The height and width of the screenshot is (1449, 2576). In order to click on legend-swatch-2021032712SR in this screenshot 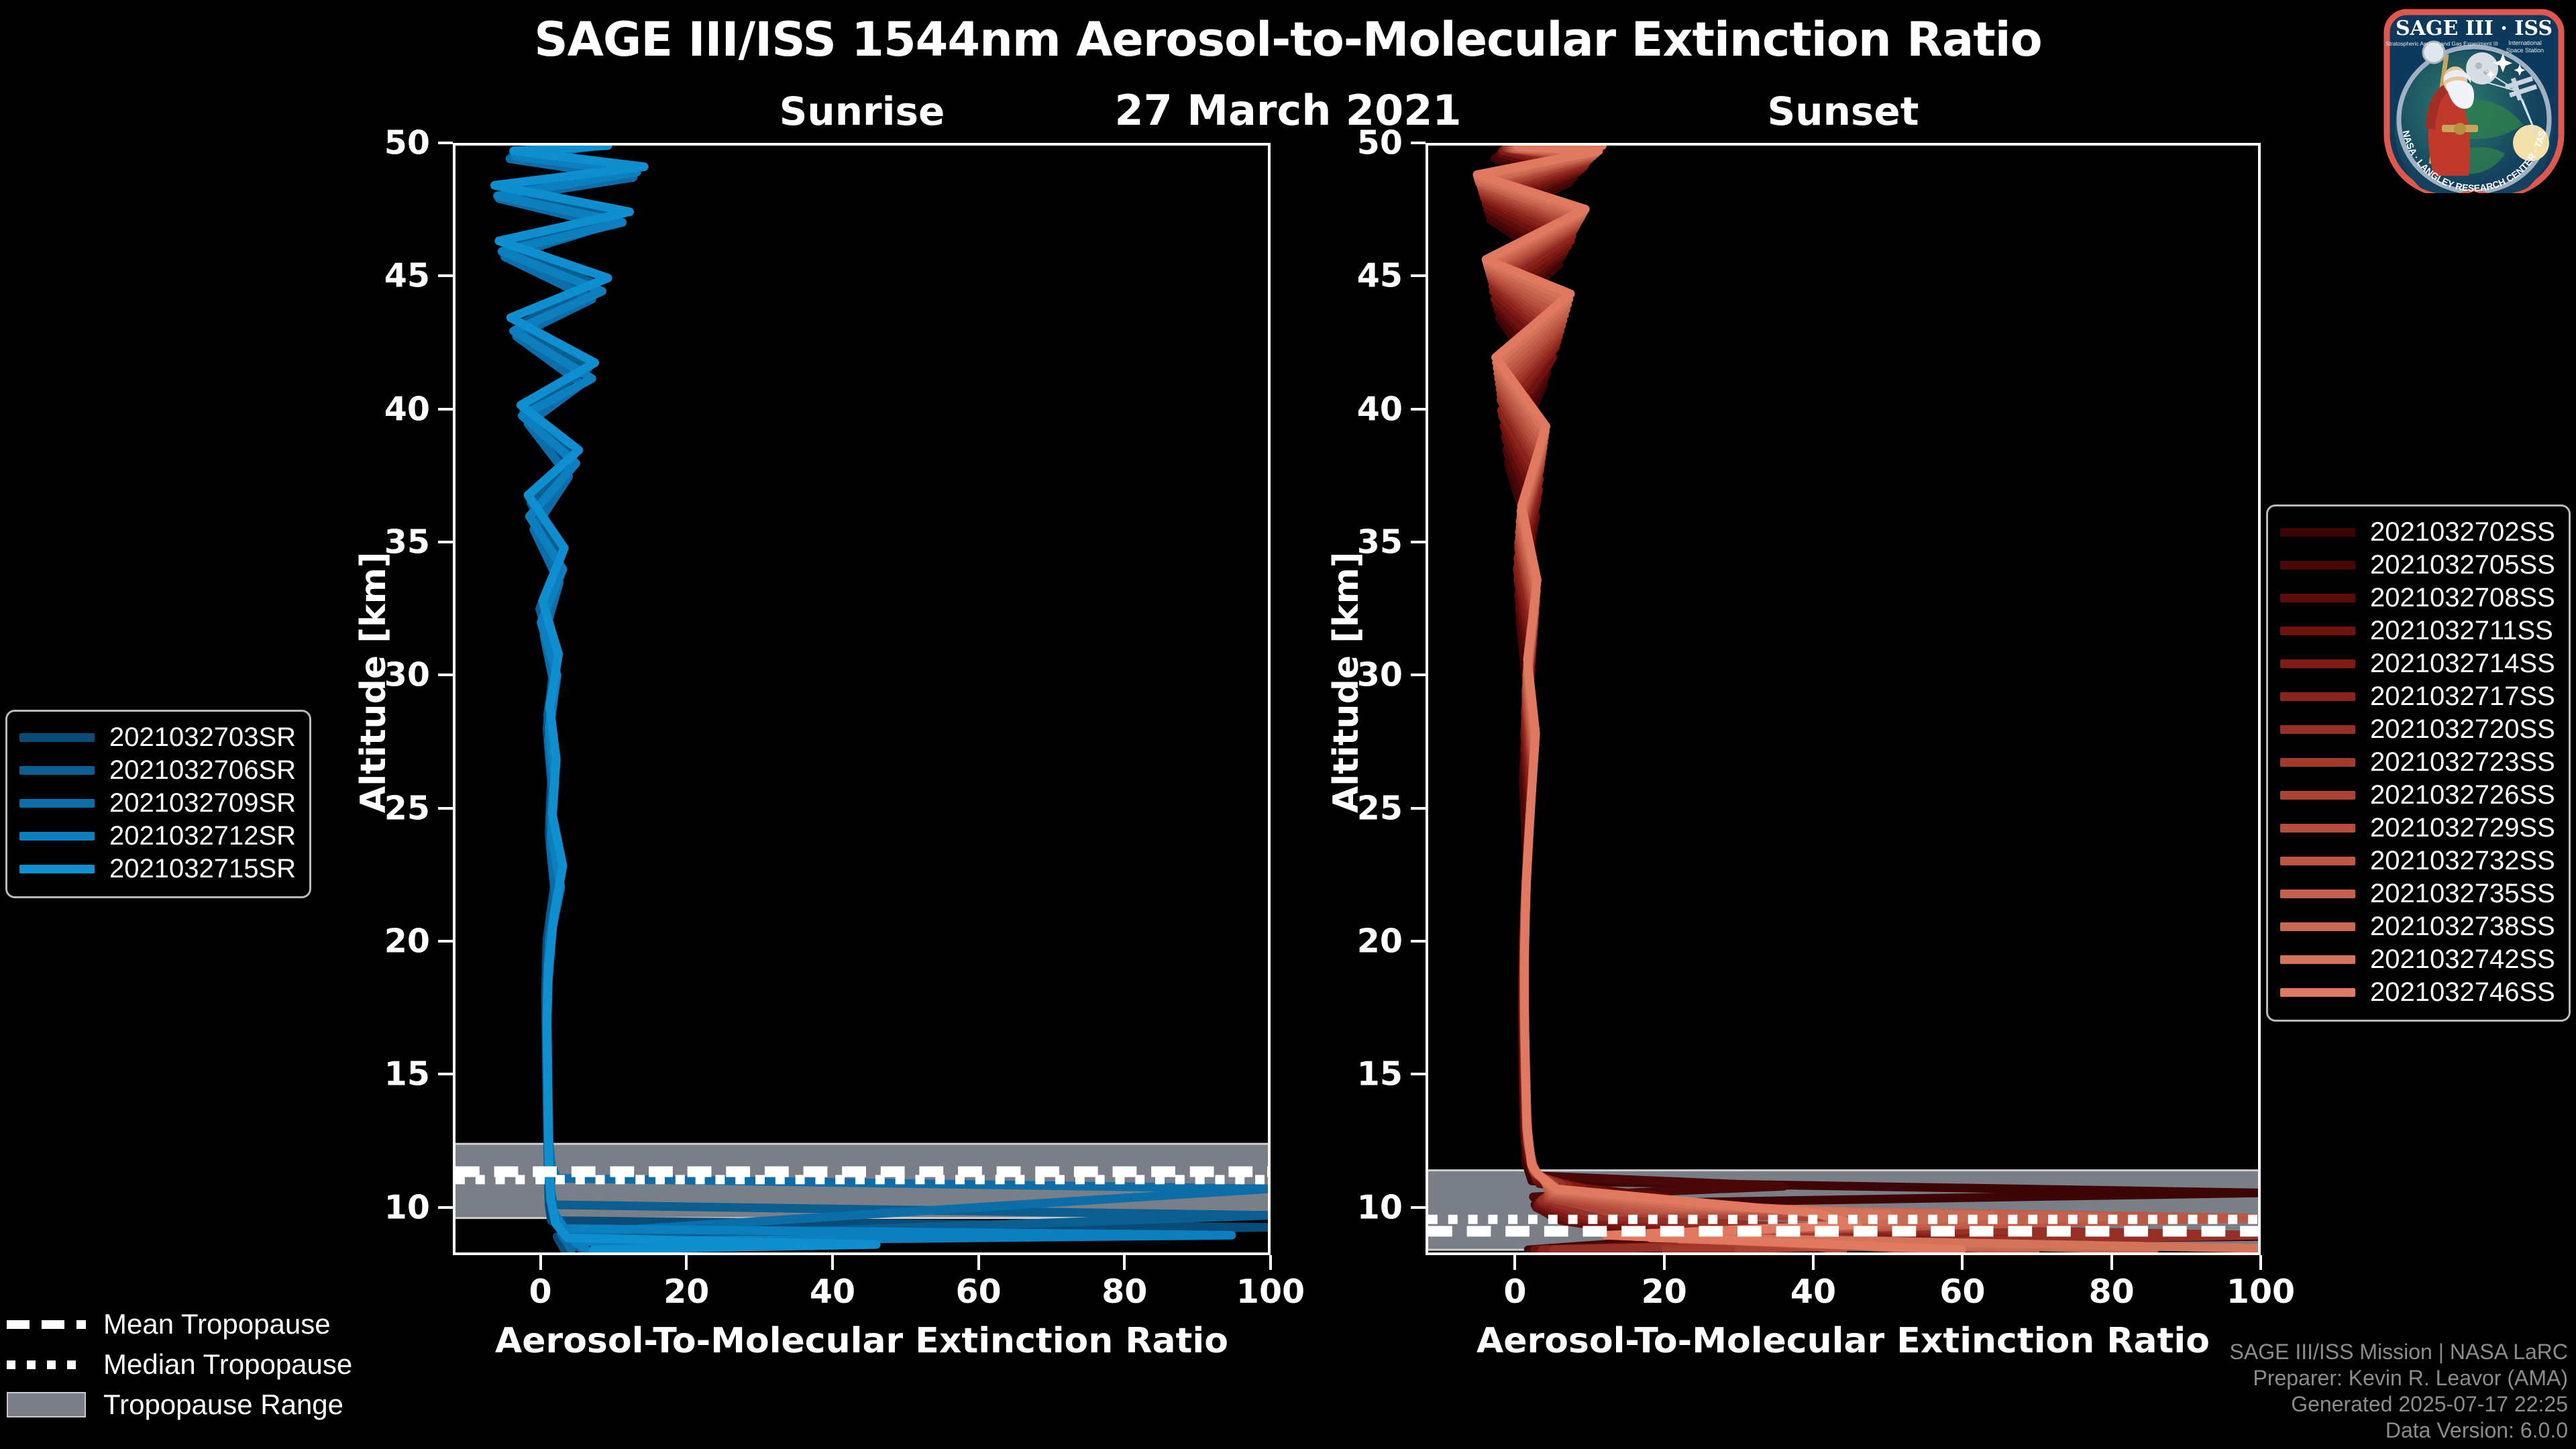, I will do `click(57, 836)`.